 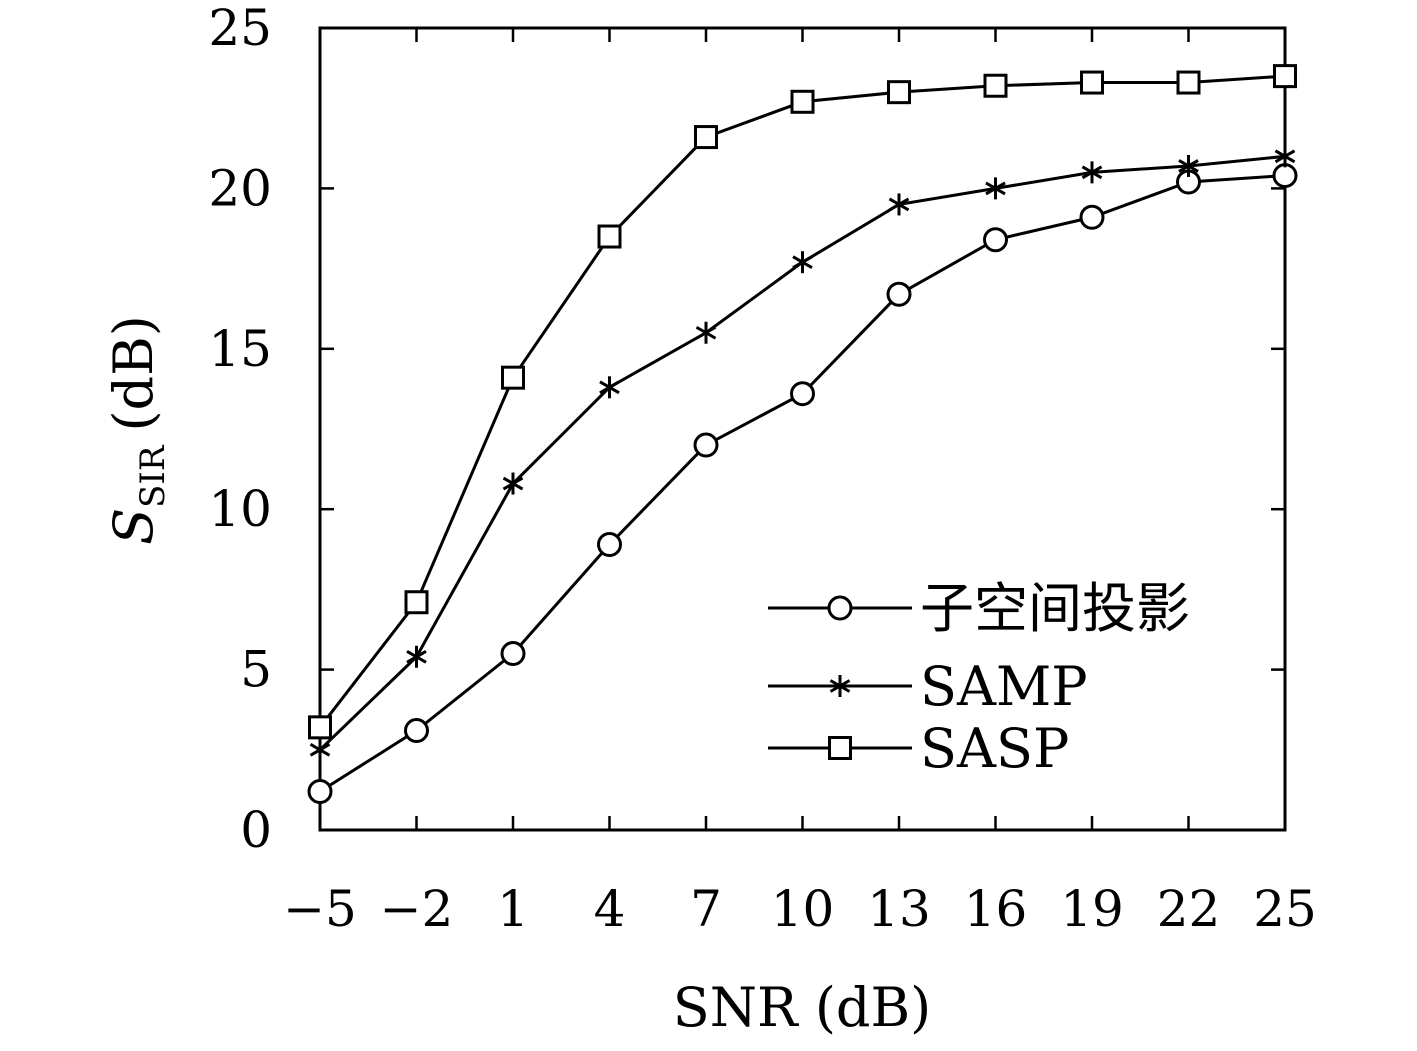 What do you see at coordinates (899, 909) in the screenshot?
I see `x-tick-label: 13` at bounding box center [899, 909].